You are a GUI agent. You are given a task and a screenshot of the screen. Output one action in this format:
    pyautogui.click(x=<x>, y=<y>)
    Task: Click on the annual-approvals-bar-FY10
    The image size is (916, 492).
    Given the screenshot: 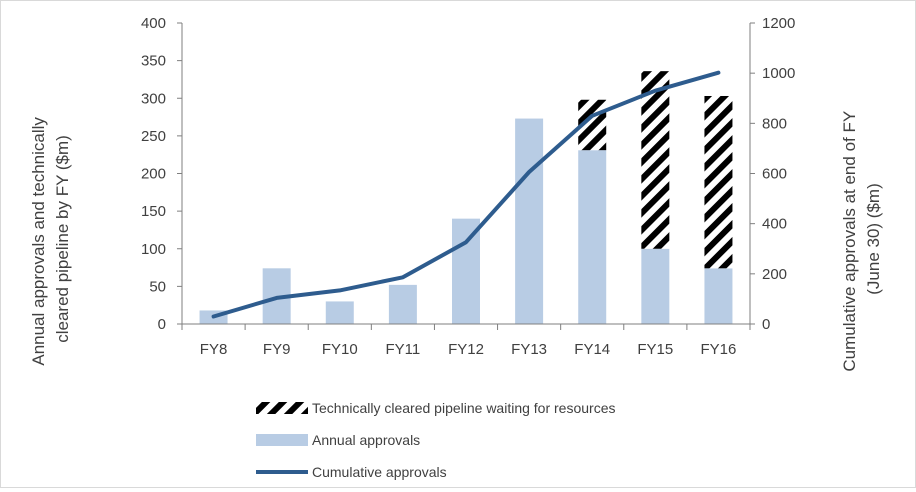 What is the action you would take?
    pyautogui.click(x=339, y=312)
    